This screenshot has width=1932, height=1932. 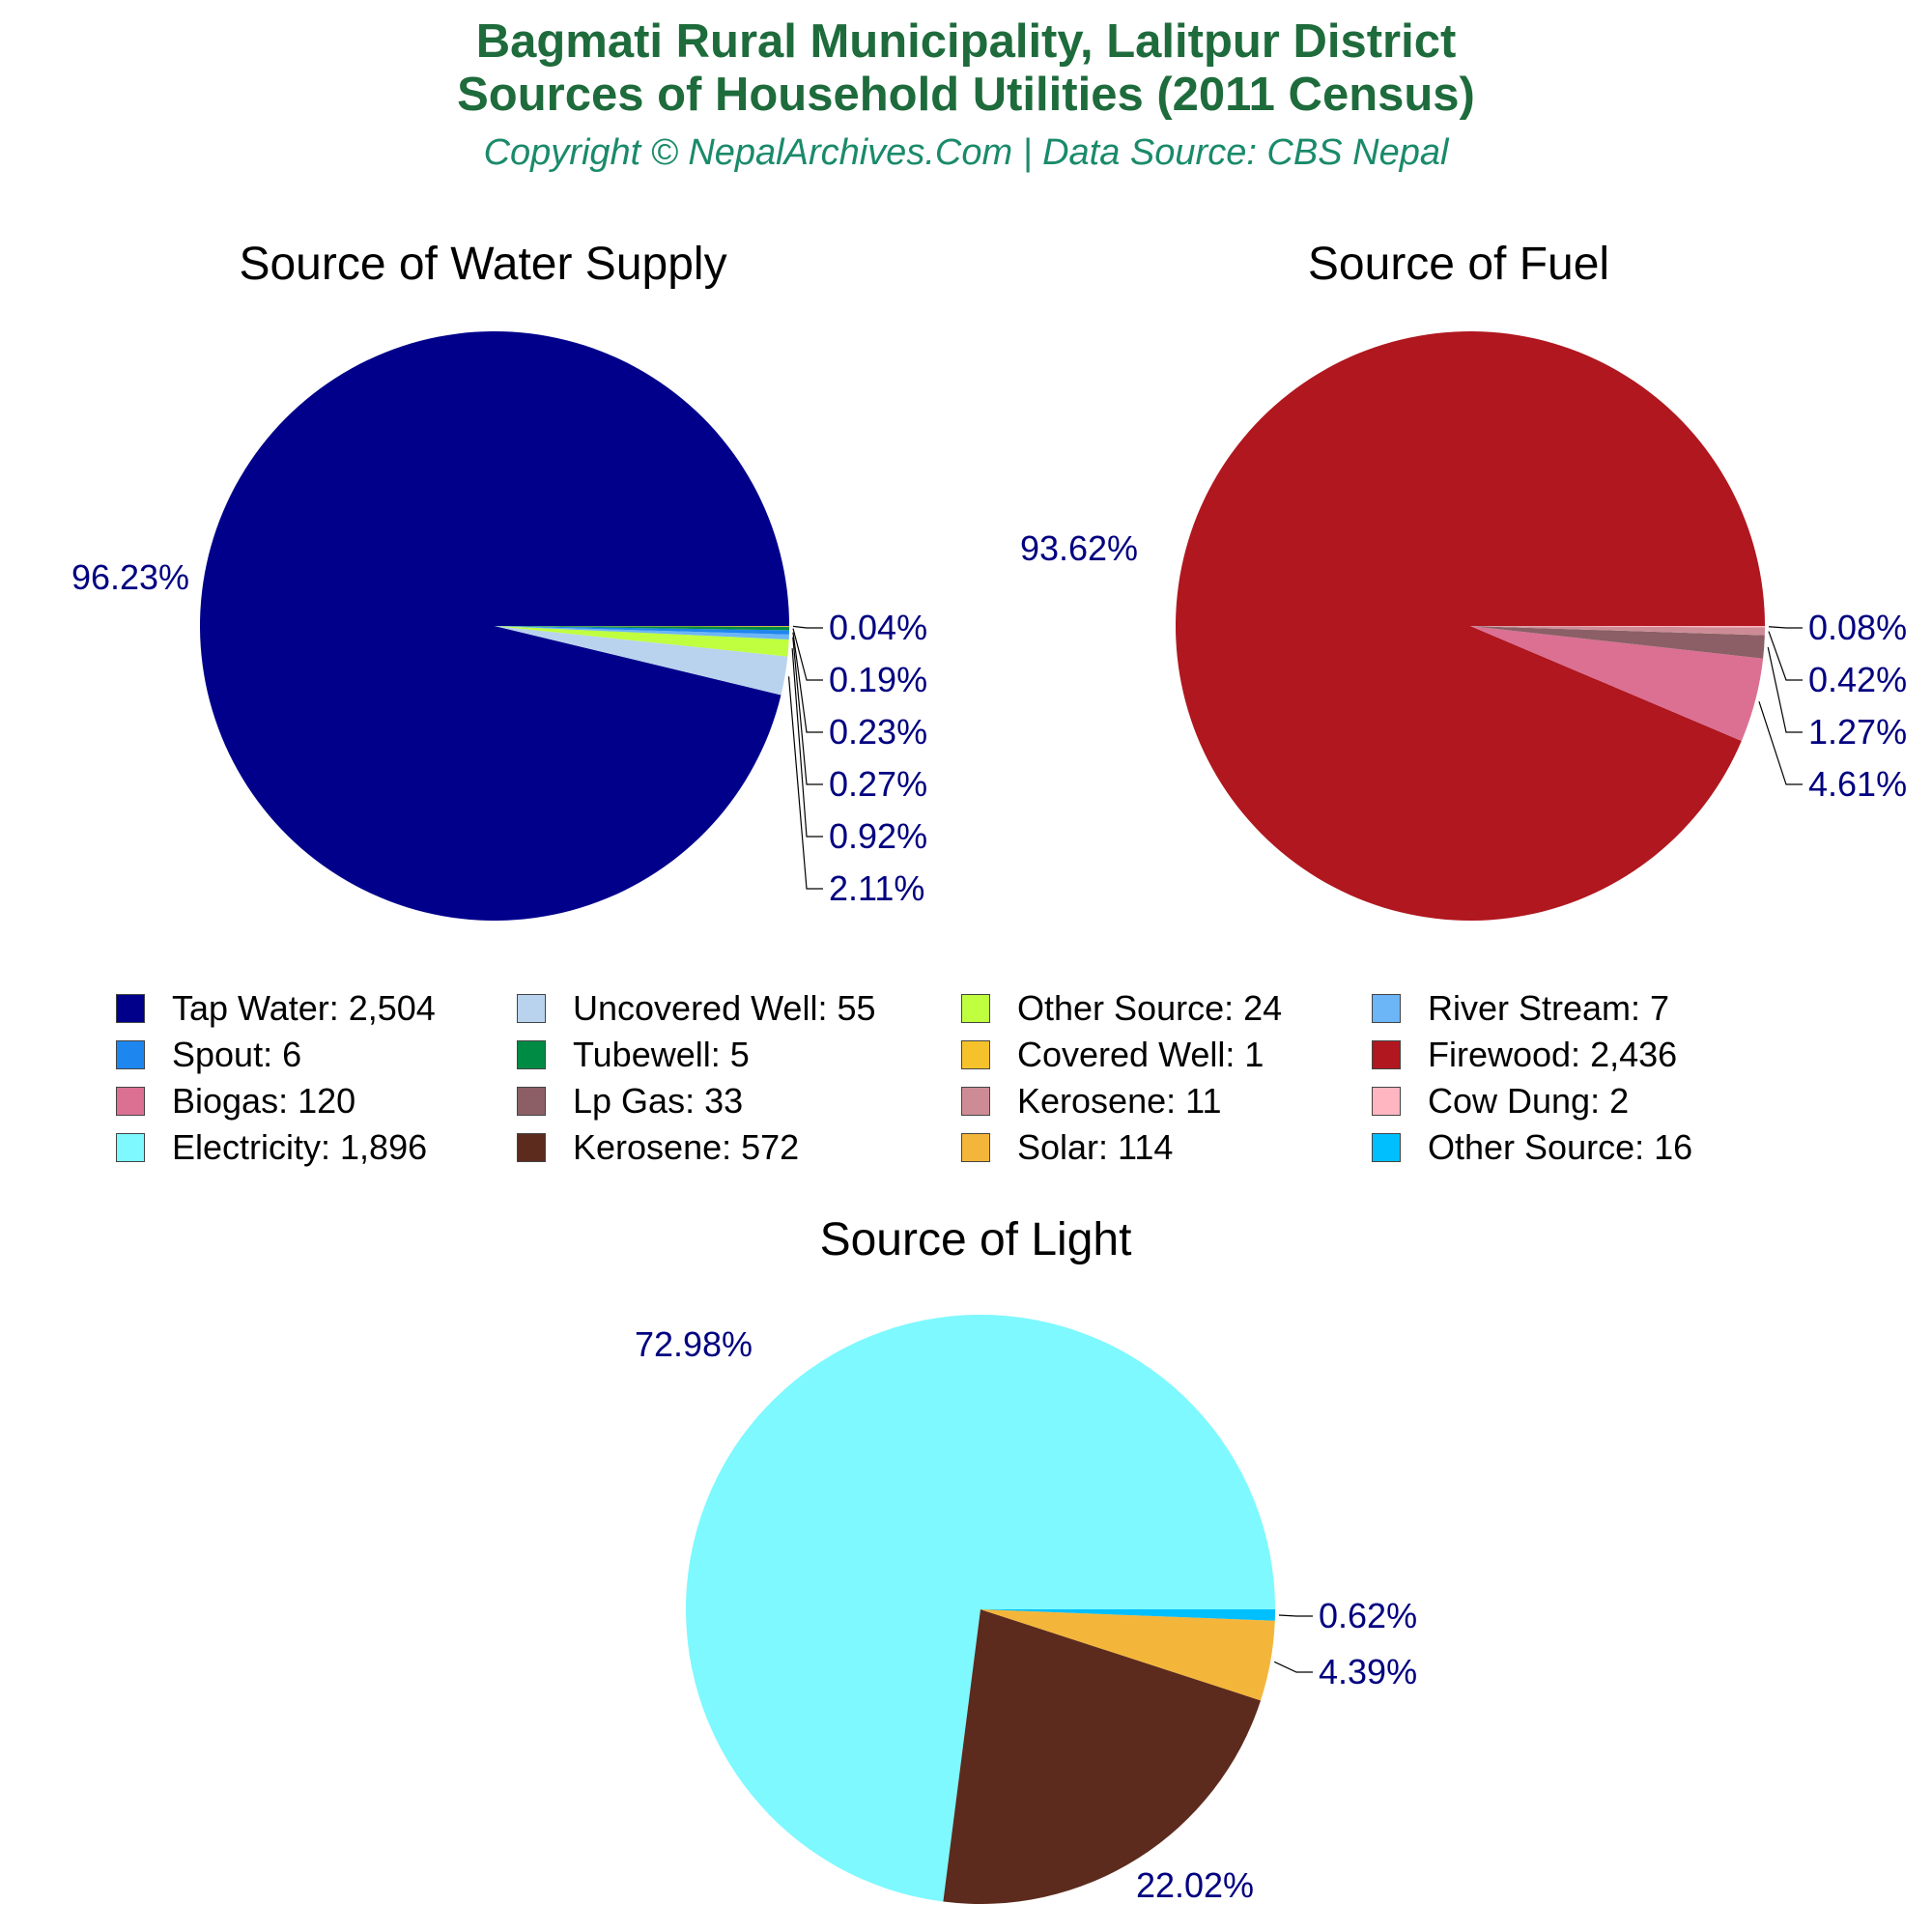 I want to click on legend-label: Biogas: 120, so click(x=264, y=1101).